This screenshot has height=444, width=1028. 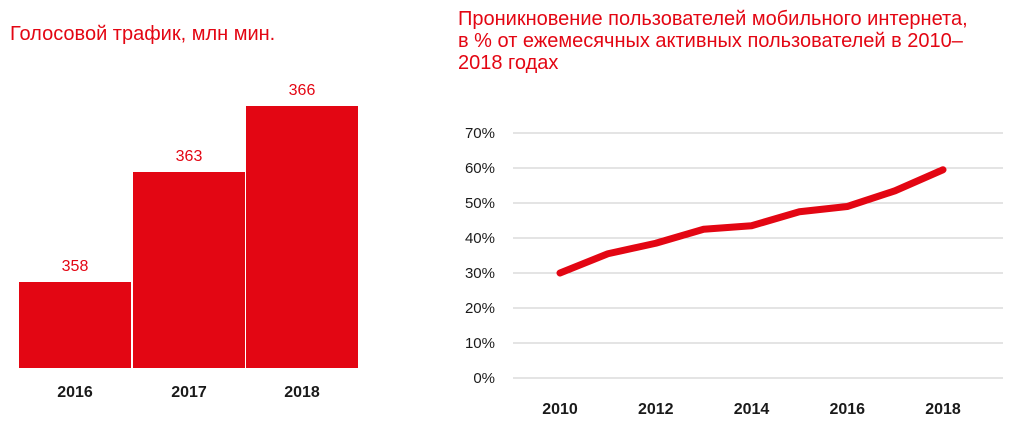 What do you see at coordinates (75, 266) in the screenshot?
I see `bar-value-label: 358` at bounding box center [75, 266].